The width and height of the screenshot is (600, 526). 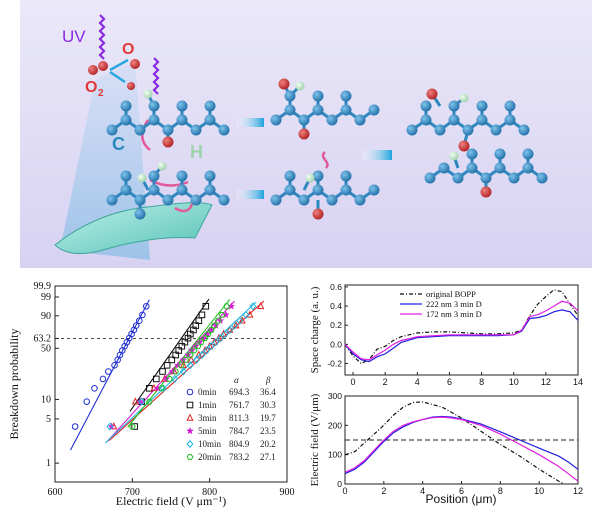 What do you see at coordinates (210, 444) in the screenshot?
I see `legend-label-10min: 10min` at bounding box center [210, 444].